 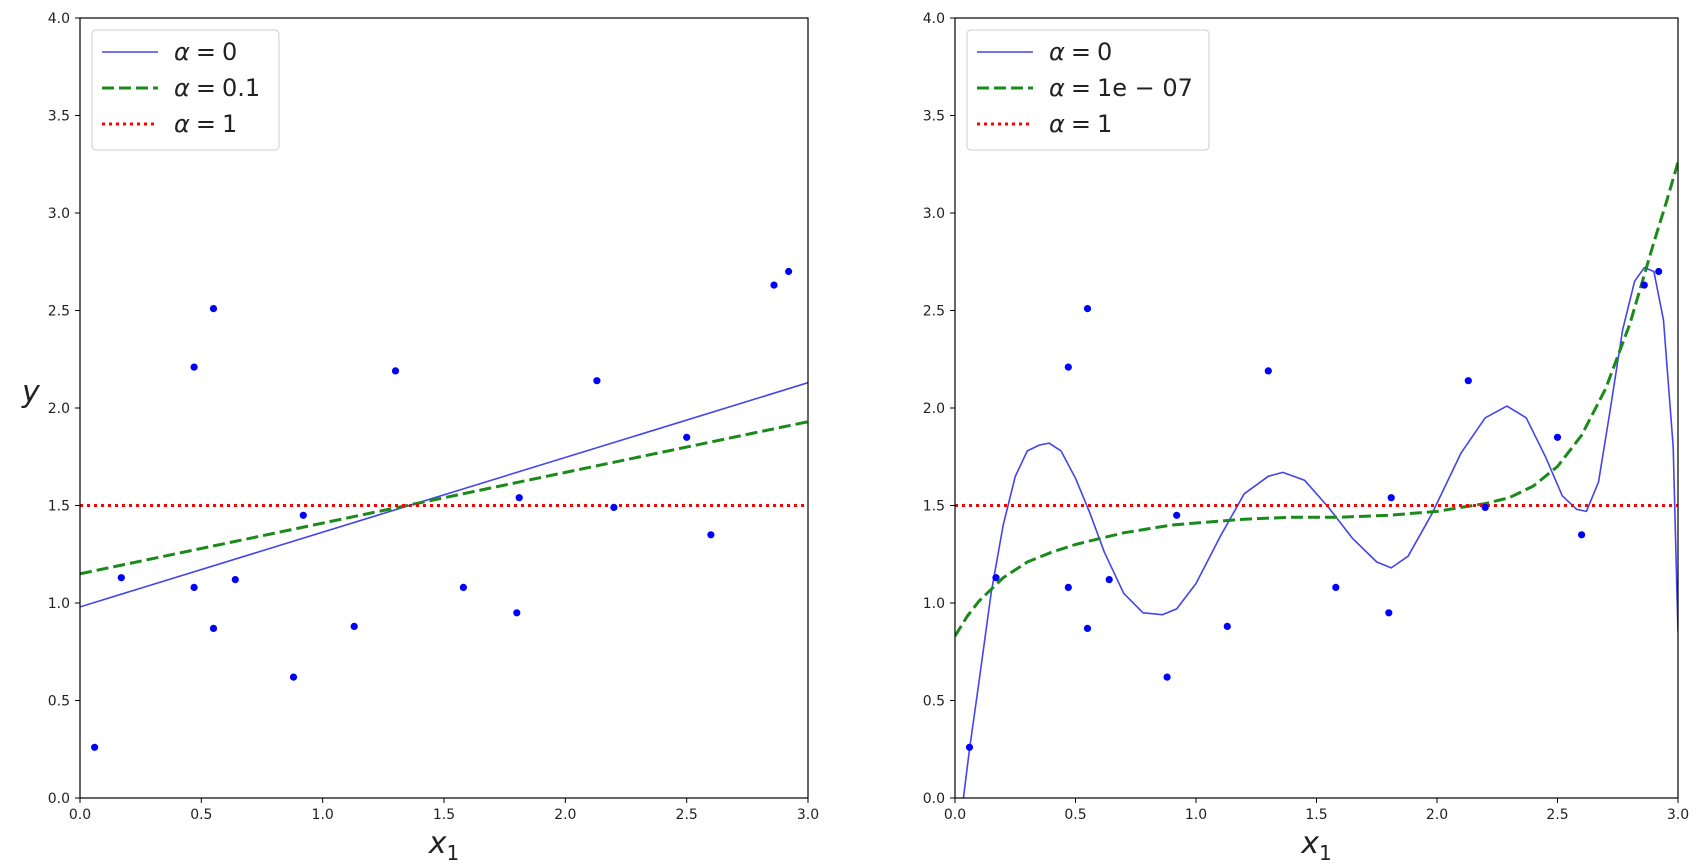 I want to click on legend-value: 1e − 07, so click(x=1145, y=88).